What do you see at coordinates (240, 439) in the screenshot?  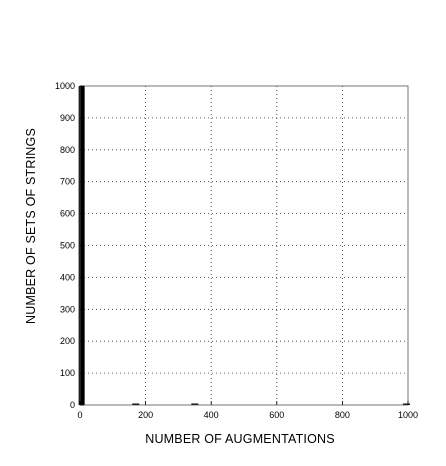 I see `x-axis-title: NUMBER OF AUGMENTATIONS` at bounding box center [240, 439].